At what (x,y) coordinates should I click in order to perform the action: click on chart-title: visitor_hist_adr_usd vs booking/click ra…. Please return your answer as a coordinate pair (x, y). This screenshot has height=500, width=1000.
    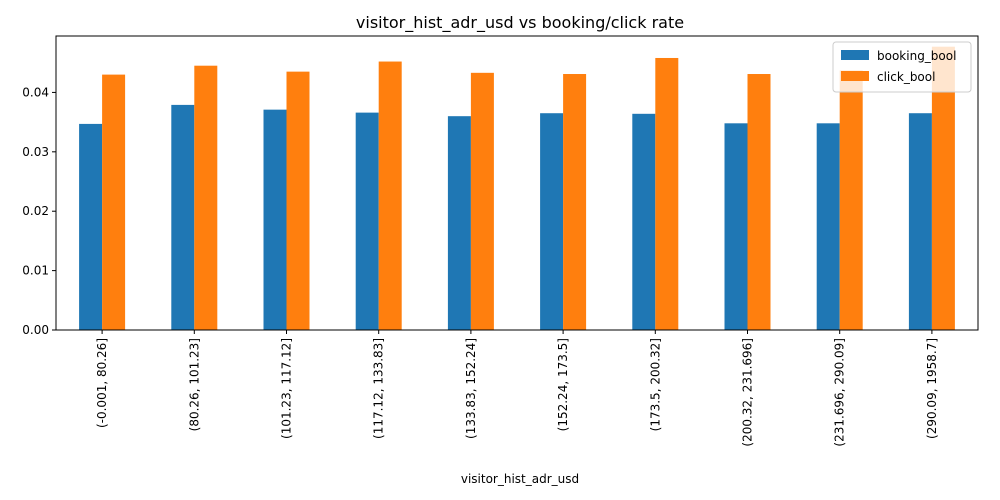
    Looking at the image, I should click on (520, 23).